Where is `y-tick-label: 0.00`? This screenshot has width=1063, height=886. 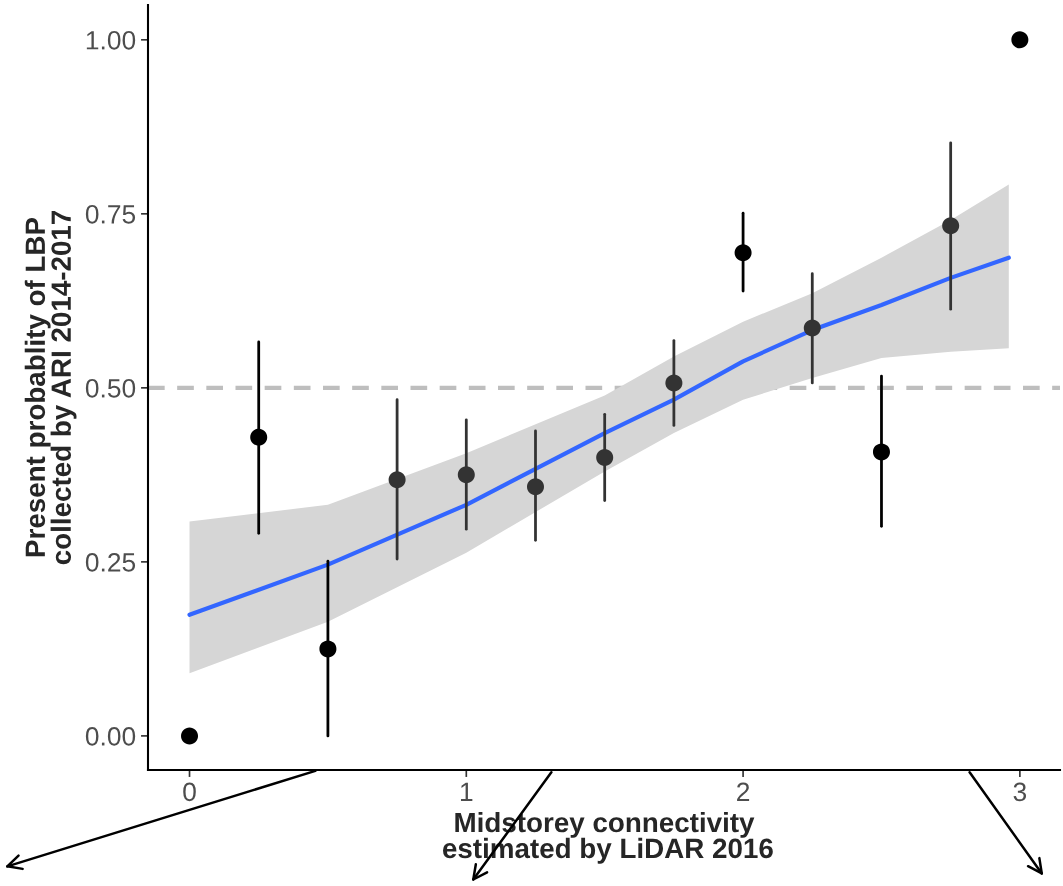
y-tick-label: 0.00 is located at coordinates (110, 736).